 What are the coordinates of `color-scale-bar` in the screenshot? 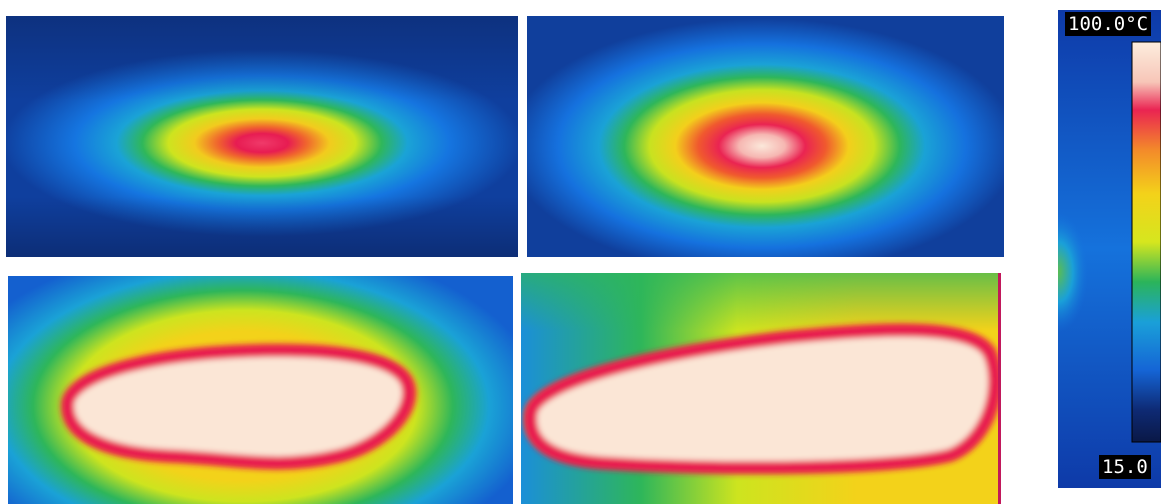 It's located at (1146, 242).